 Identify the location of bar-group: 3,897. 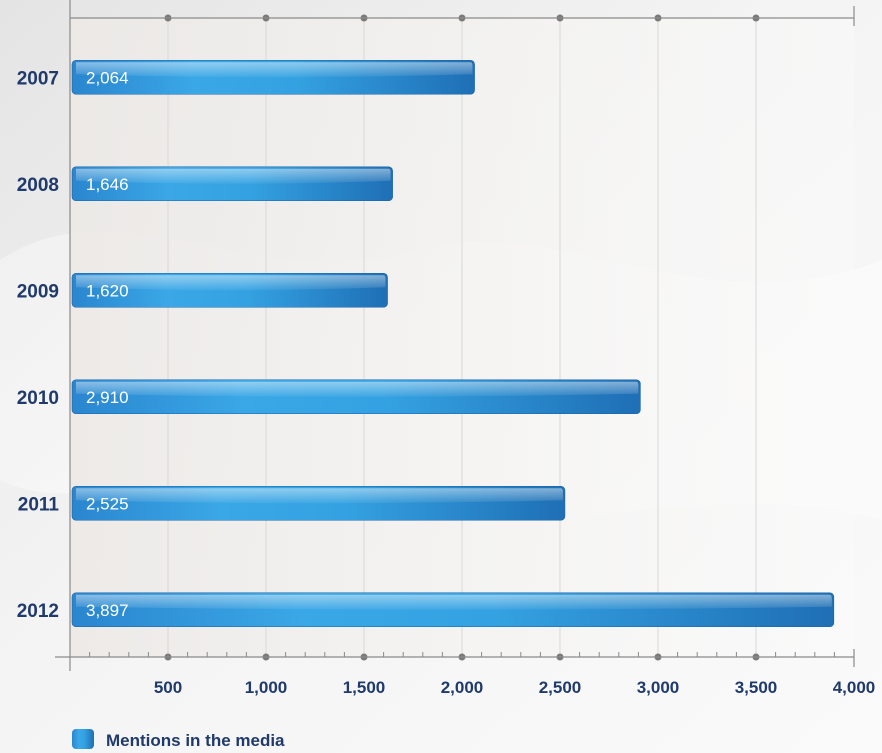
(453, 610).